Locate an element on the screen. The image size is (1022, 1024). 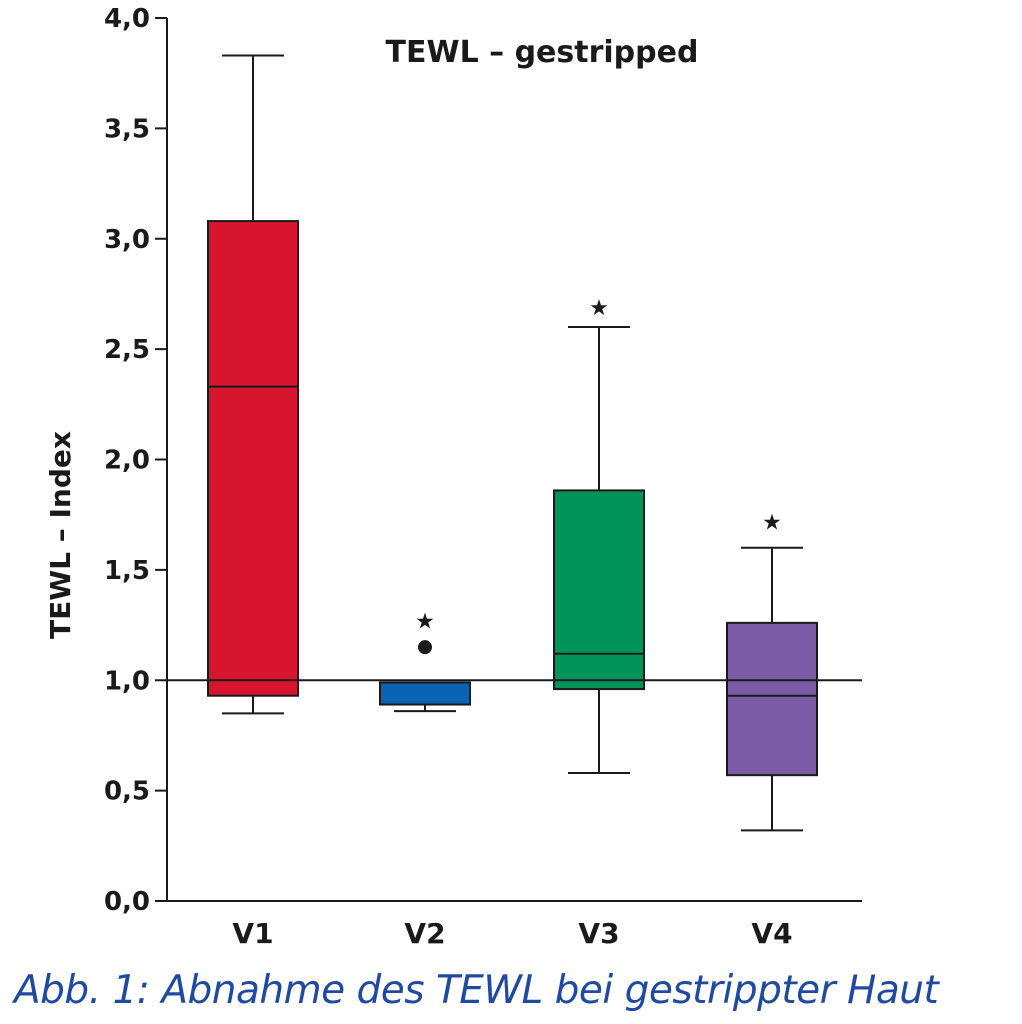
x-tick-label: V2 is located at coordinates (424, 933).